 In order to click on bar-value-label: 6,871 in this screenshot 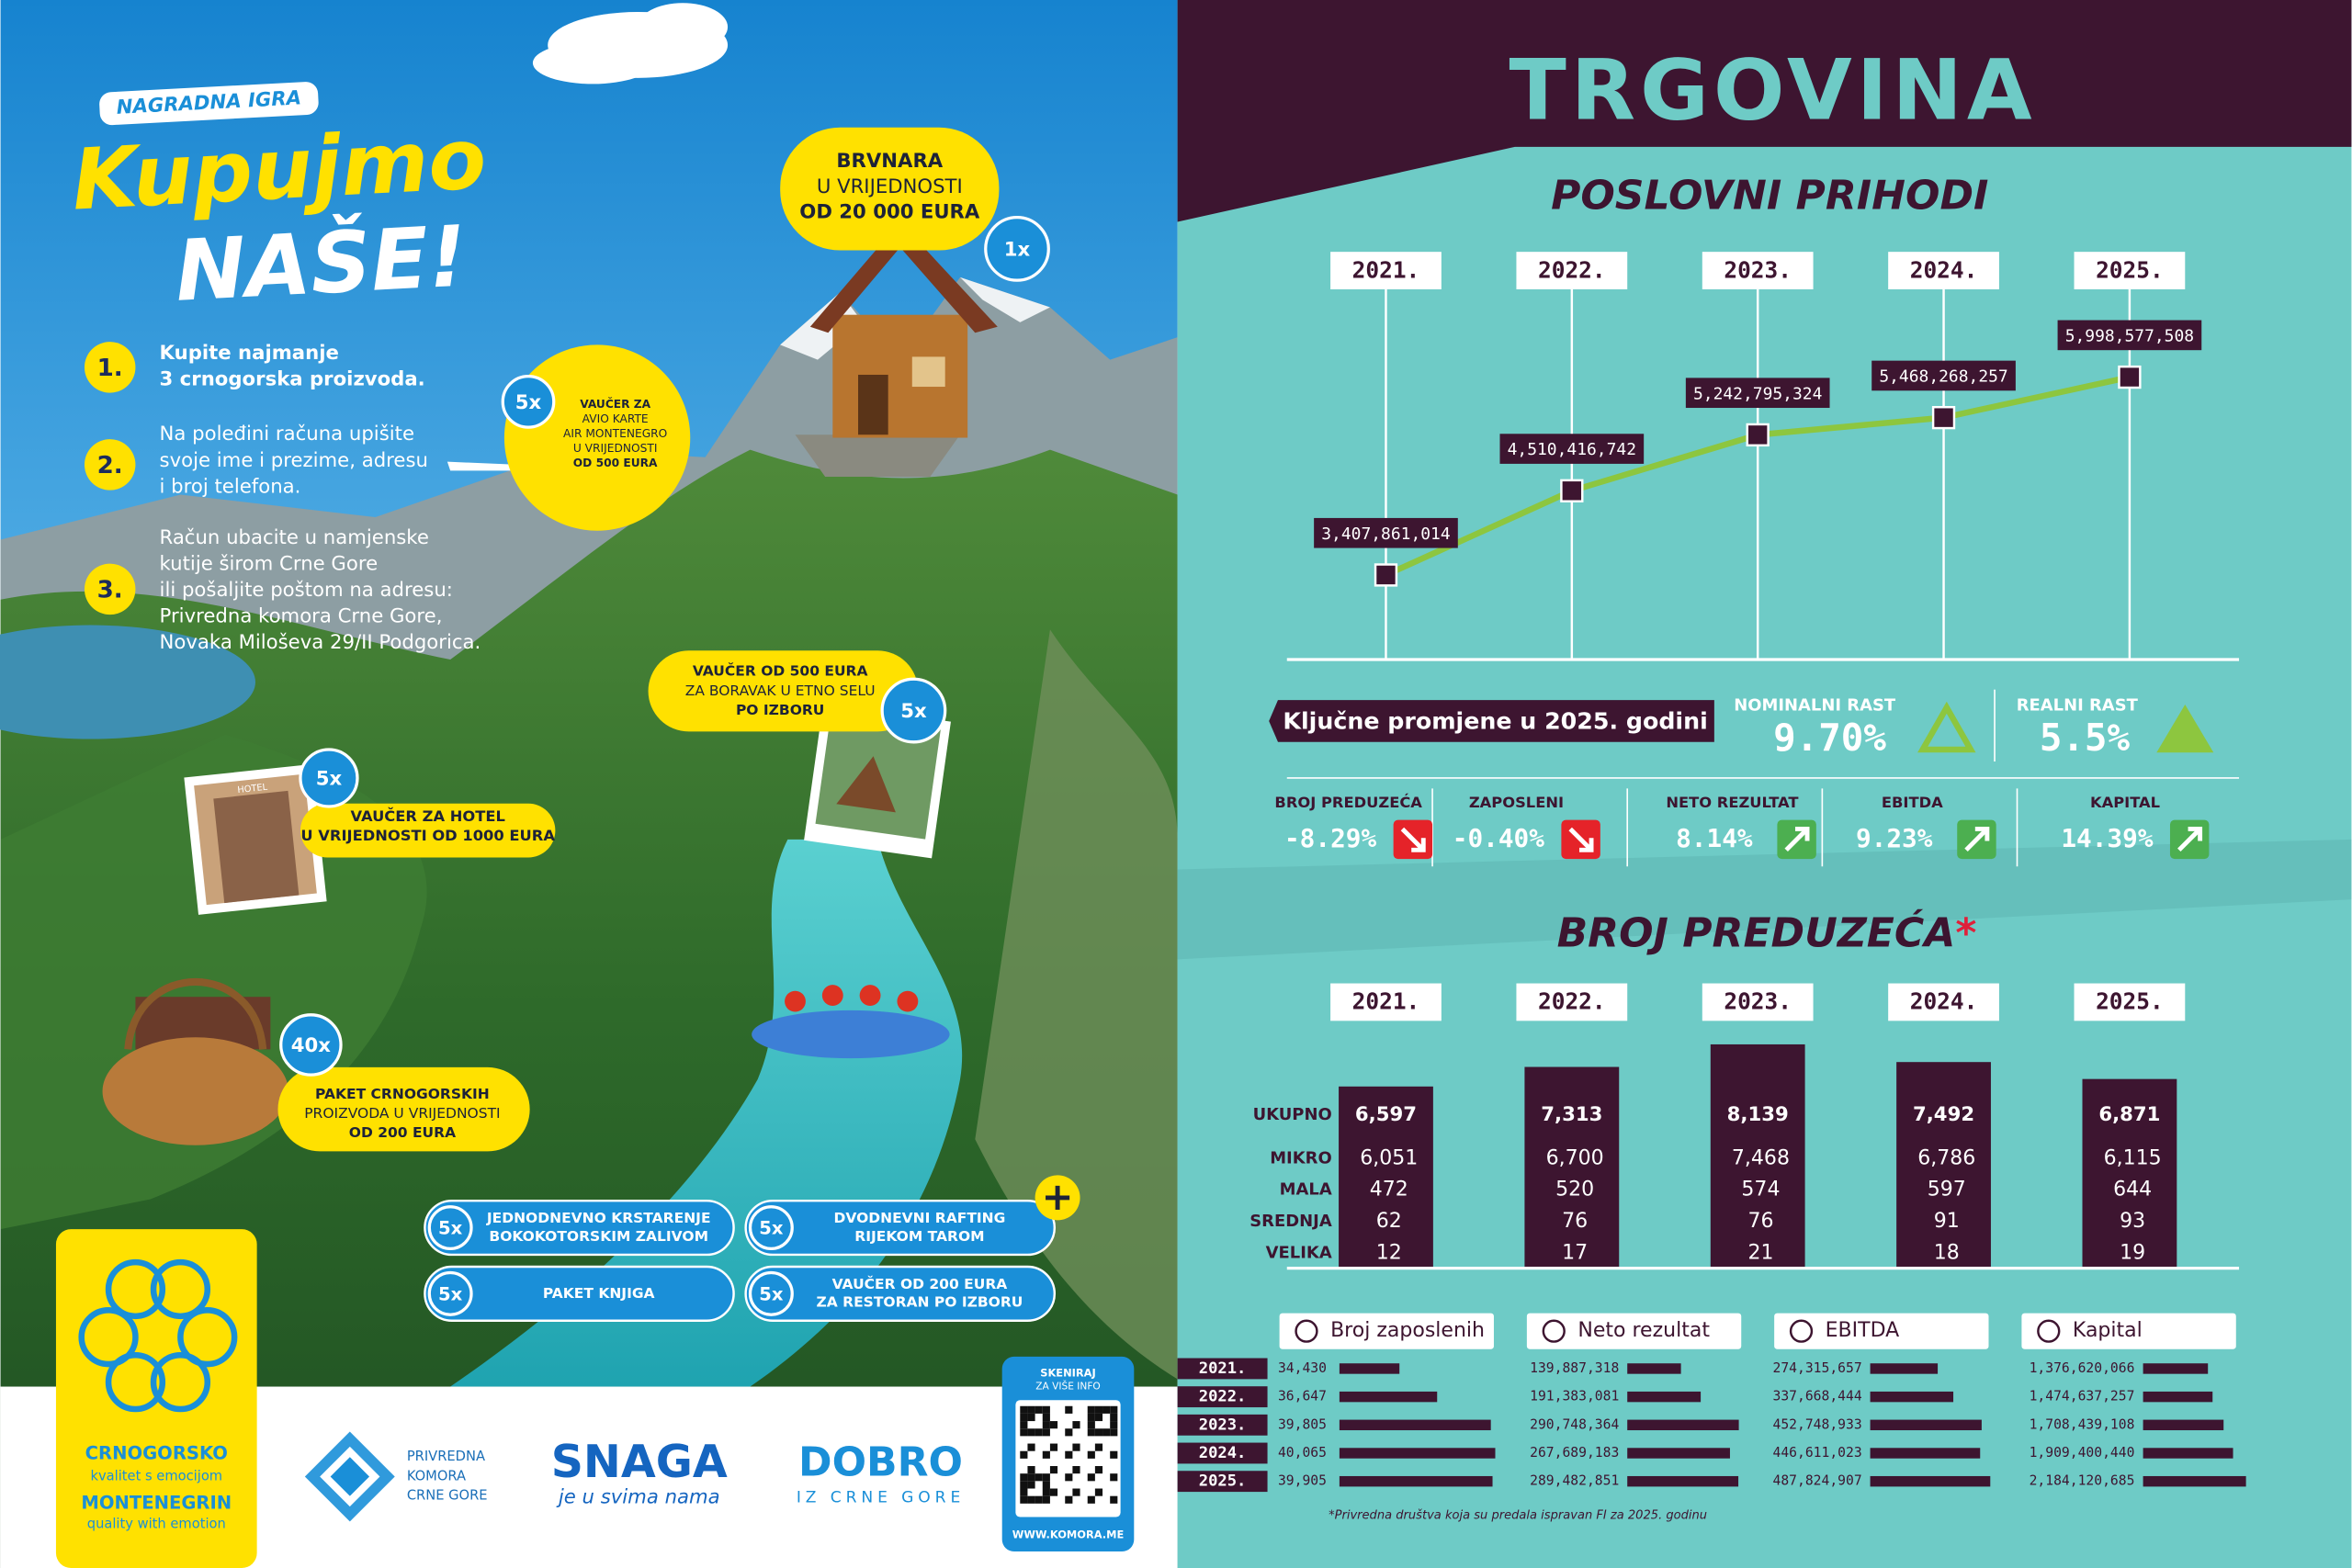, I will do `click(2129, 1114)`.